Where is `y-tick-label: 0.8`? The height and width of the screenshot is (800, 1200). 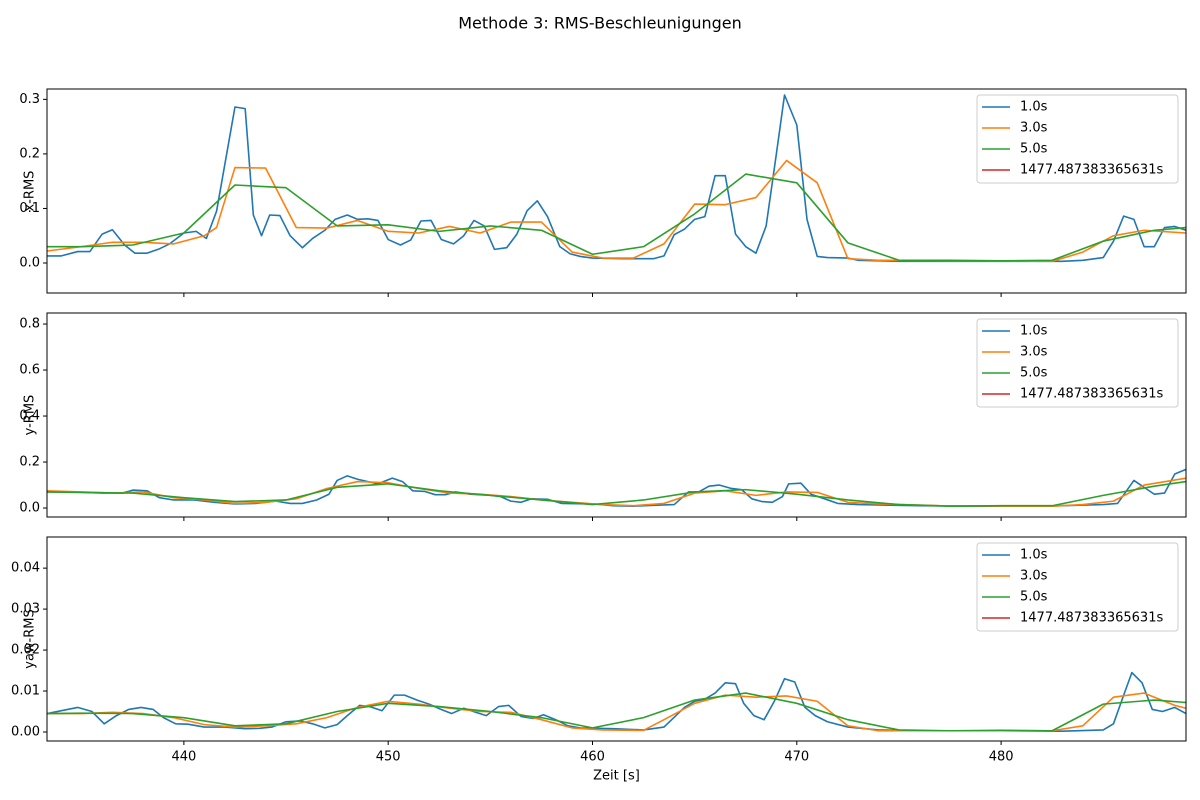
y-tick-label: 0.8 is located at coordinates (29, 324).